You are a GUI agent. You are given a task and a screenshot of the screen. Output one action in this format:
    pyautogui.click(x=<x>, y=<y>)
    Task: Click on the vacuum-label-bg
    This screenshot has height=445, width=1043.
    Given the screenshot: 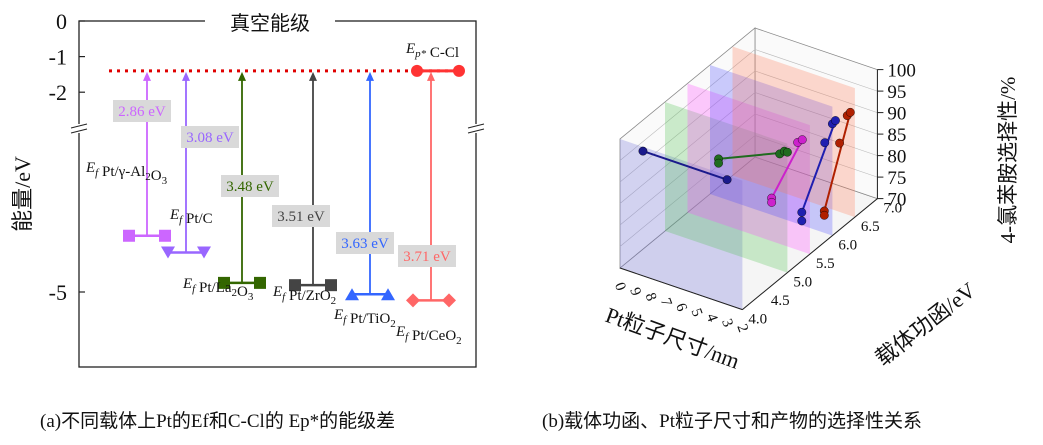 What is the action you would take?
    pyautogui.click(x=270, y=22)
    